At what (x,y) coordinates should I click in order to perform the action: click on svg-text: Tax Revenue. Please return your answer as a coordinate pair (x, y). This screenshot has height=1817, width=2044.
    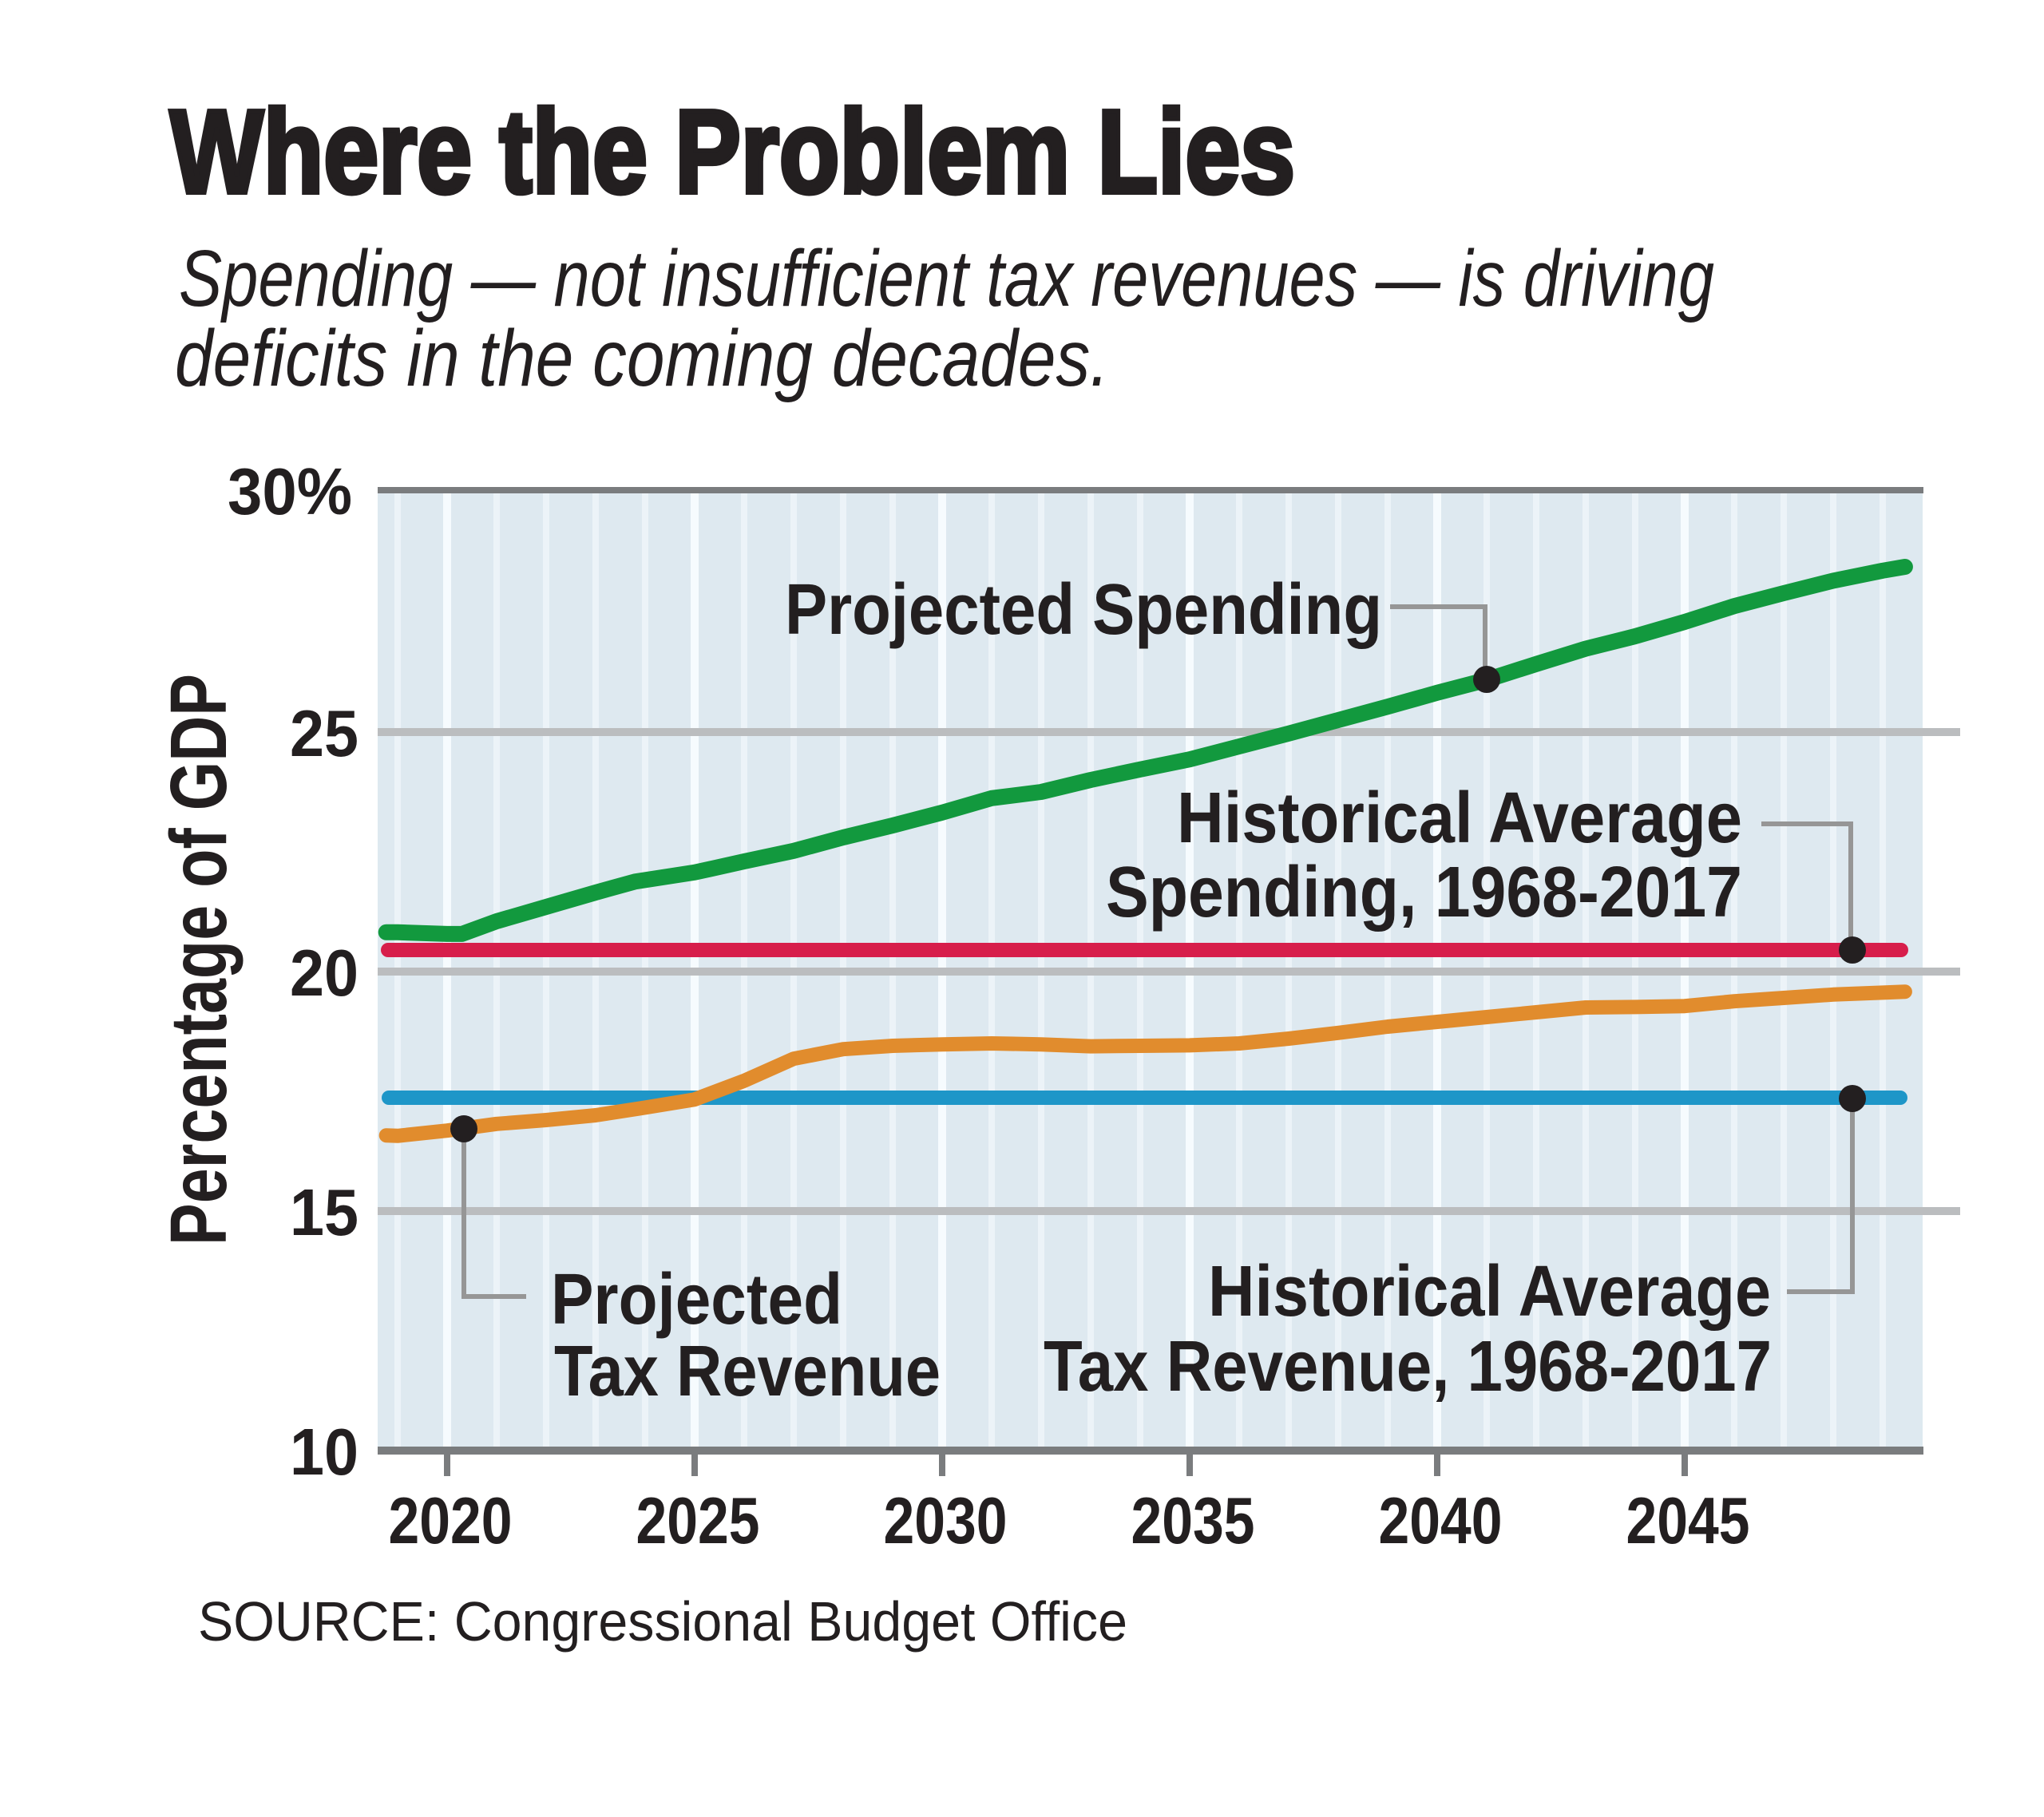
    Looking at the image, I should click on (747, 1372).